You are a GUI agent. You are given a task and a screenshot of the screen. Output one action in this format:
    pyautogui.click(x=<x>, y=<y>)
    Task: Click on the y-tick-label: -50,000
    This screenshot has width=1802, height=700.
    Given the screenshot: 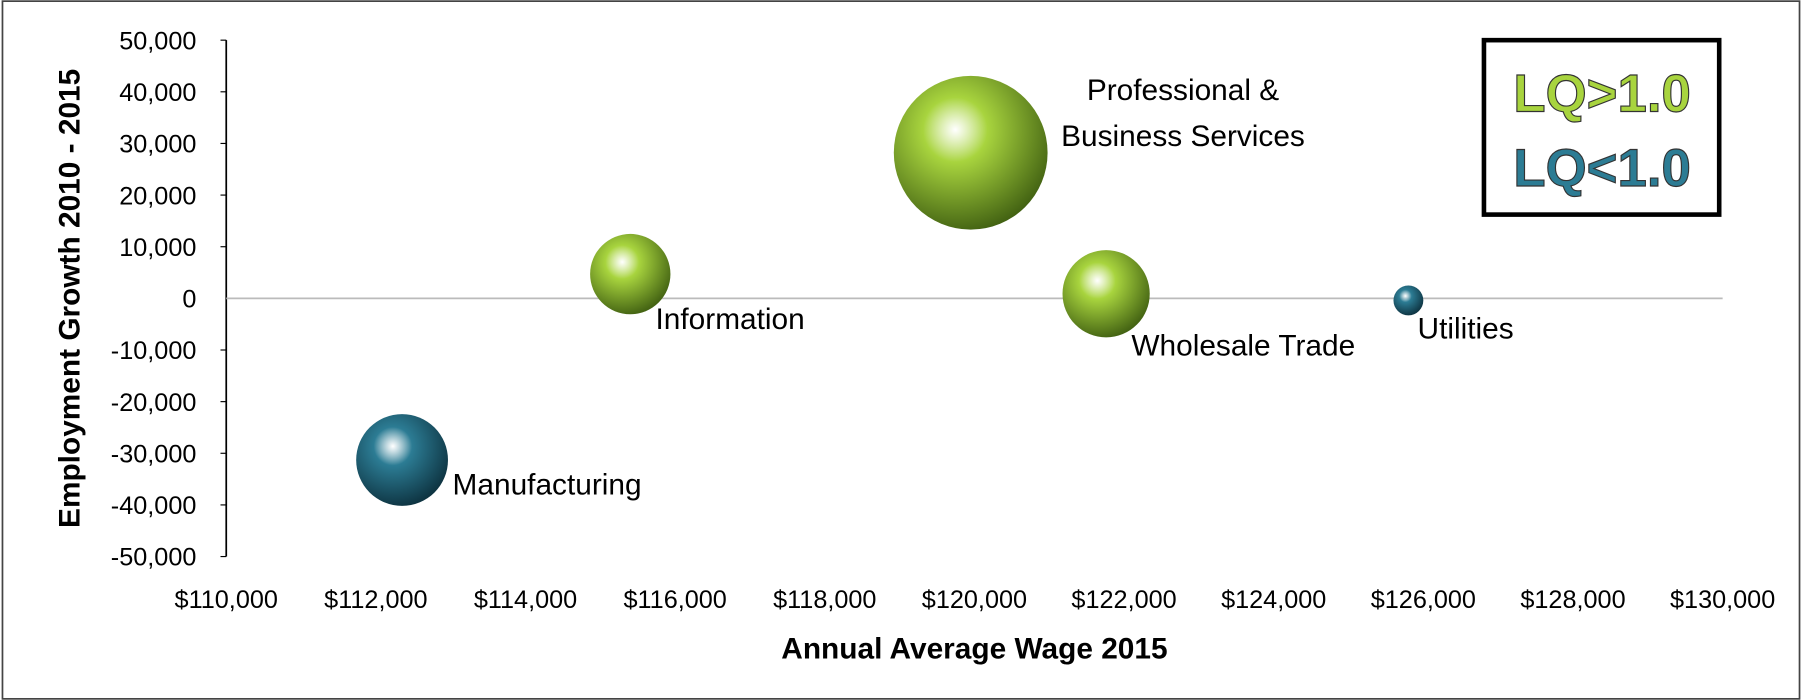 What is the action you would take?
    pyautogui.click(x=154, y=558)
    